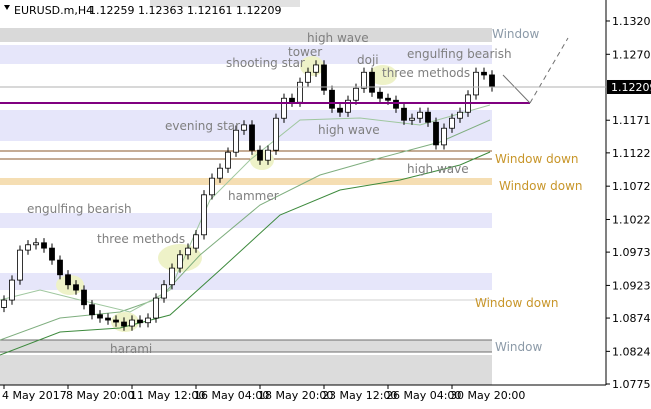  What do you see at coordinates (631, 153) in the screenshot?
I see `y-tick-label: 1.11220` at bounding box center [631, 153].